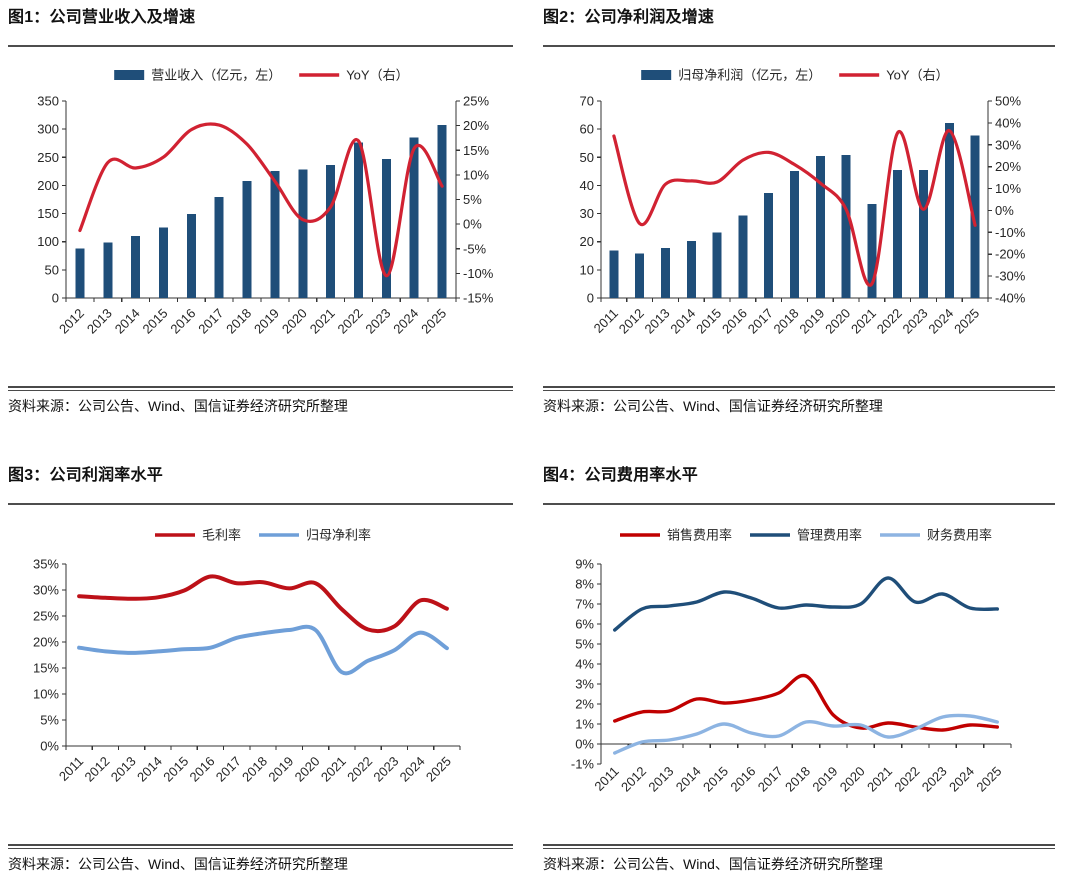 Image resolution: width=1080 pixels, height=876 pixels. I want to click on svg-text: 3%, so click(584, 684).